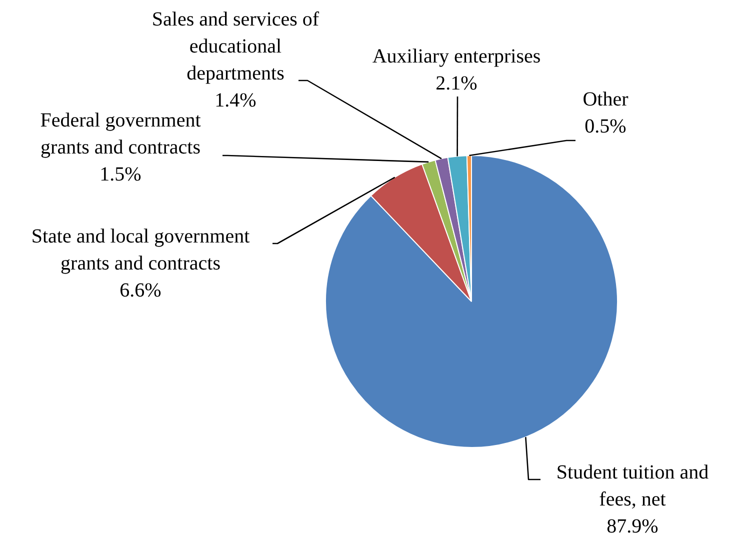 Image resolution: width=730 pixels, height=540 pixels. I want to click on slice-label: Auxiliary enterprises, so click(456, 57).